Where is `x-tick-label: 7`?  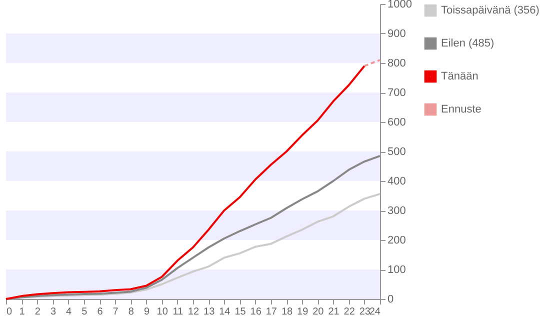
x-tick-label: 7 is located at coordinates (115, 312).